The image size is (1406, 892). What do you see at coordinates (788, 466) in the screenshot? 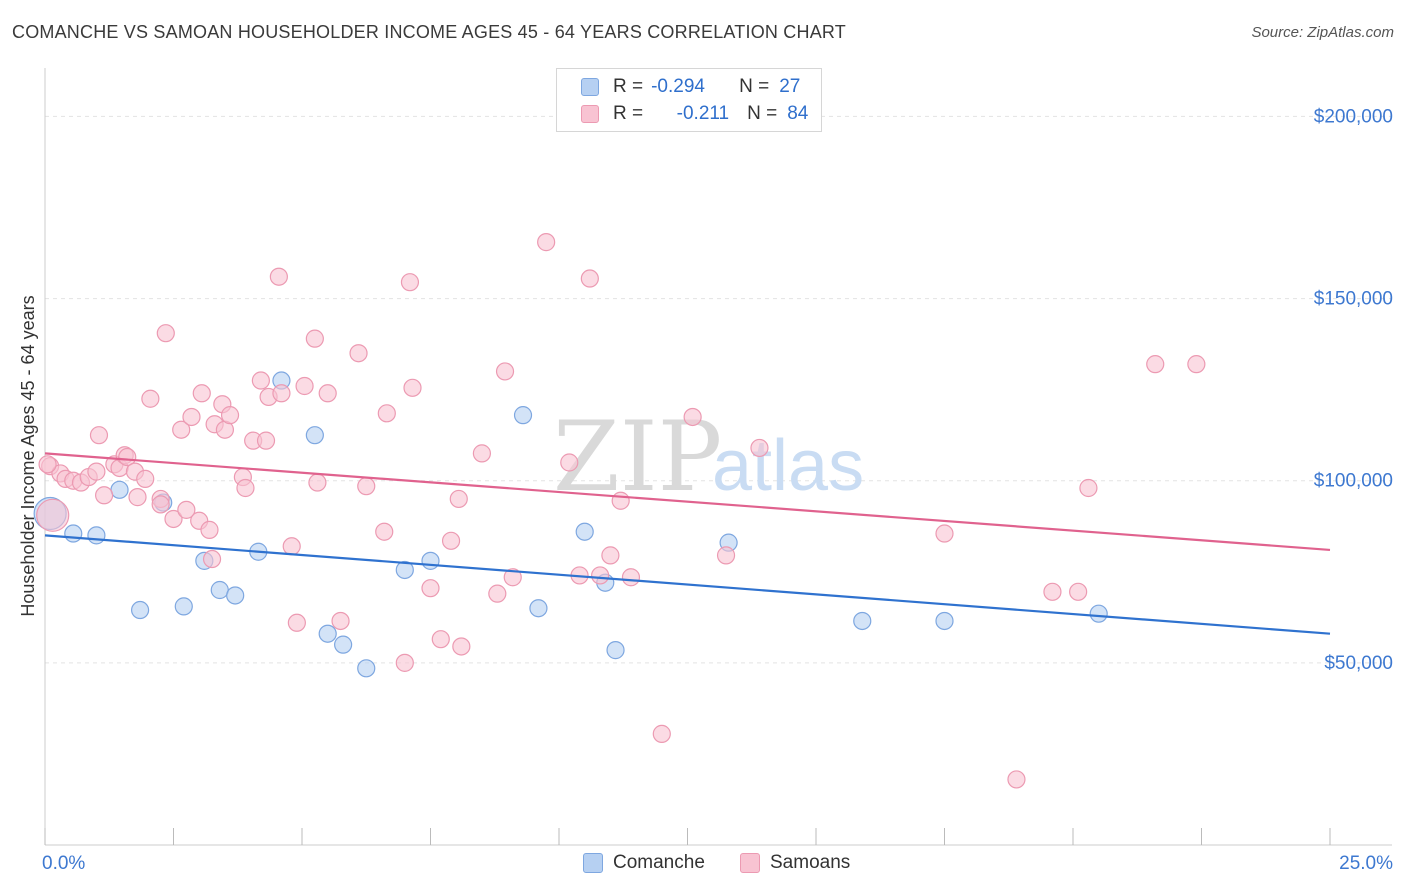
I see `watermark-atlas: atlas` at bounding box center [788, 466].